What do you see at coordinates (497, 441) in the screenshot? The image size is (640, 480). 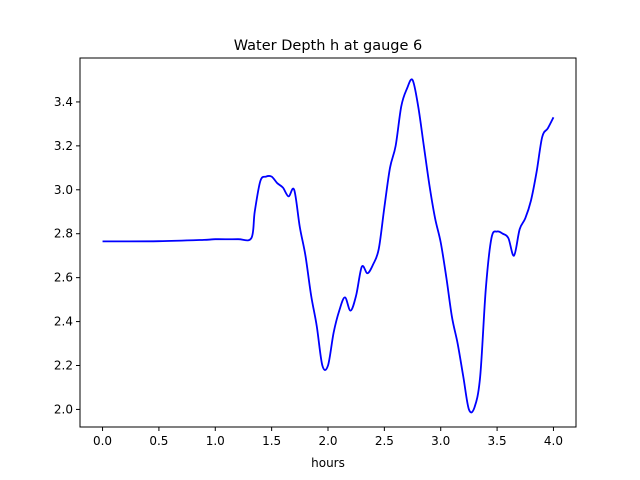 I see `x-tick-label: 3.5` at bounding box center [497, 441].